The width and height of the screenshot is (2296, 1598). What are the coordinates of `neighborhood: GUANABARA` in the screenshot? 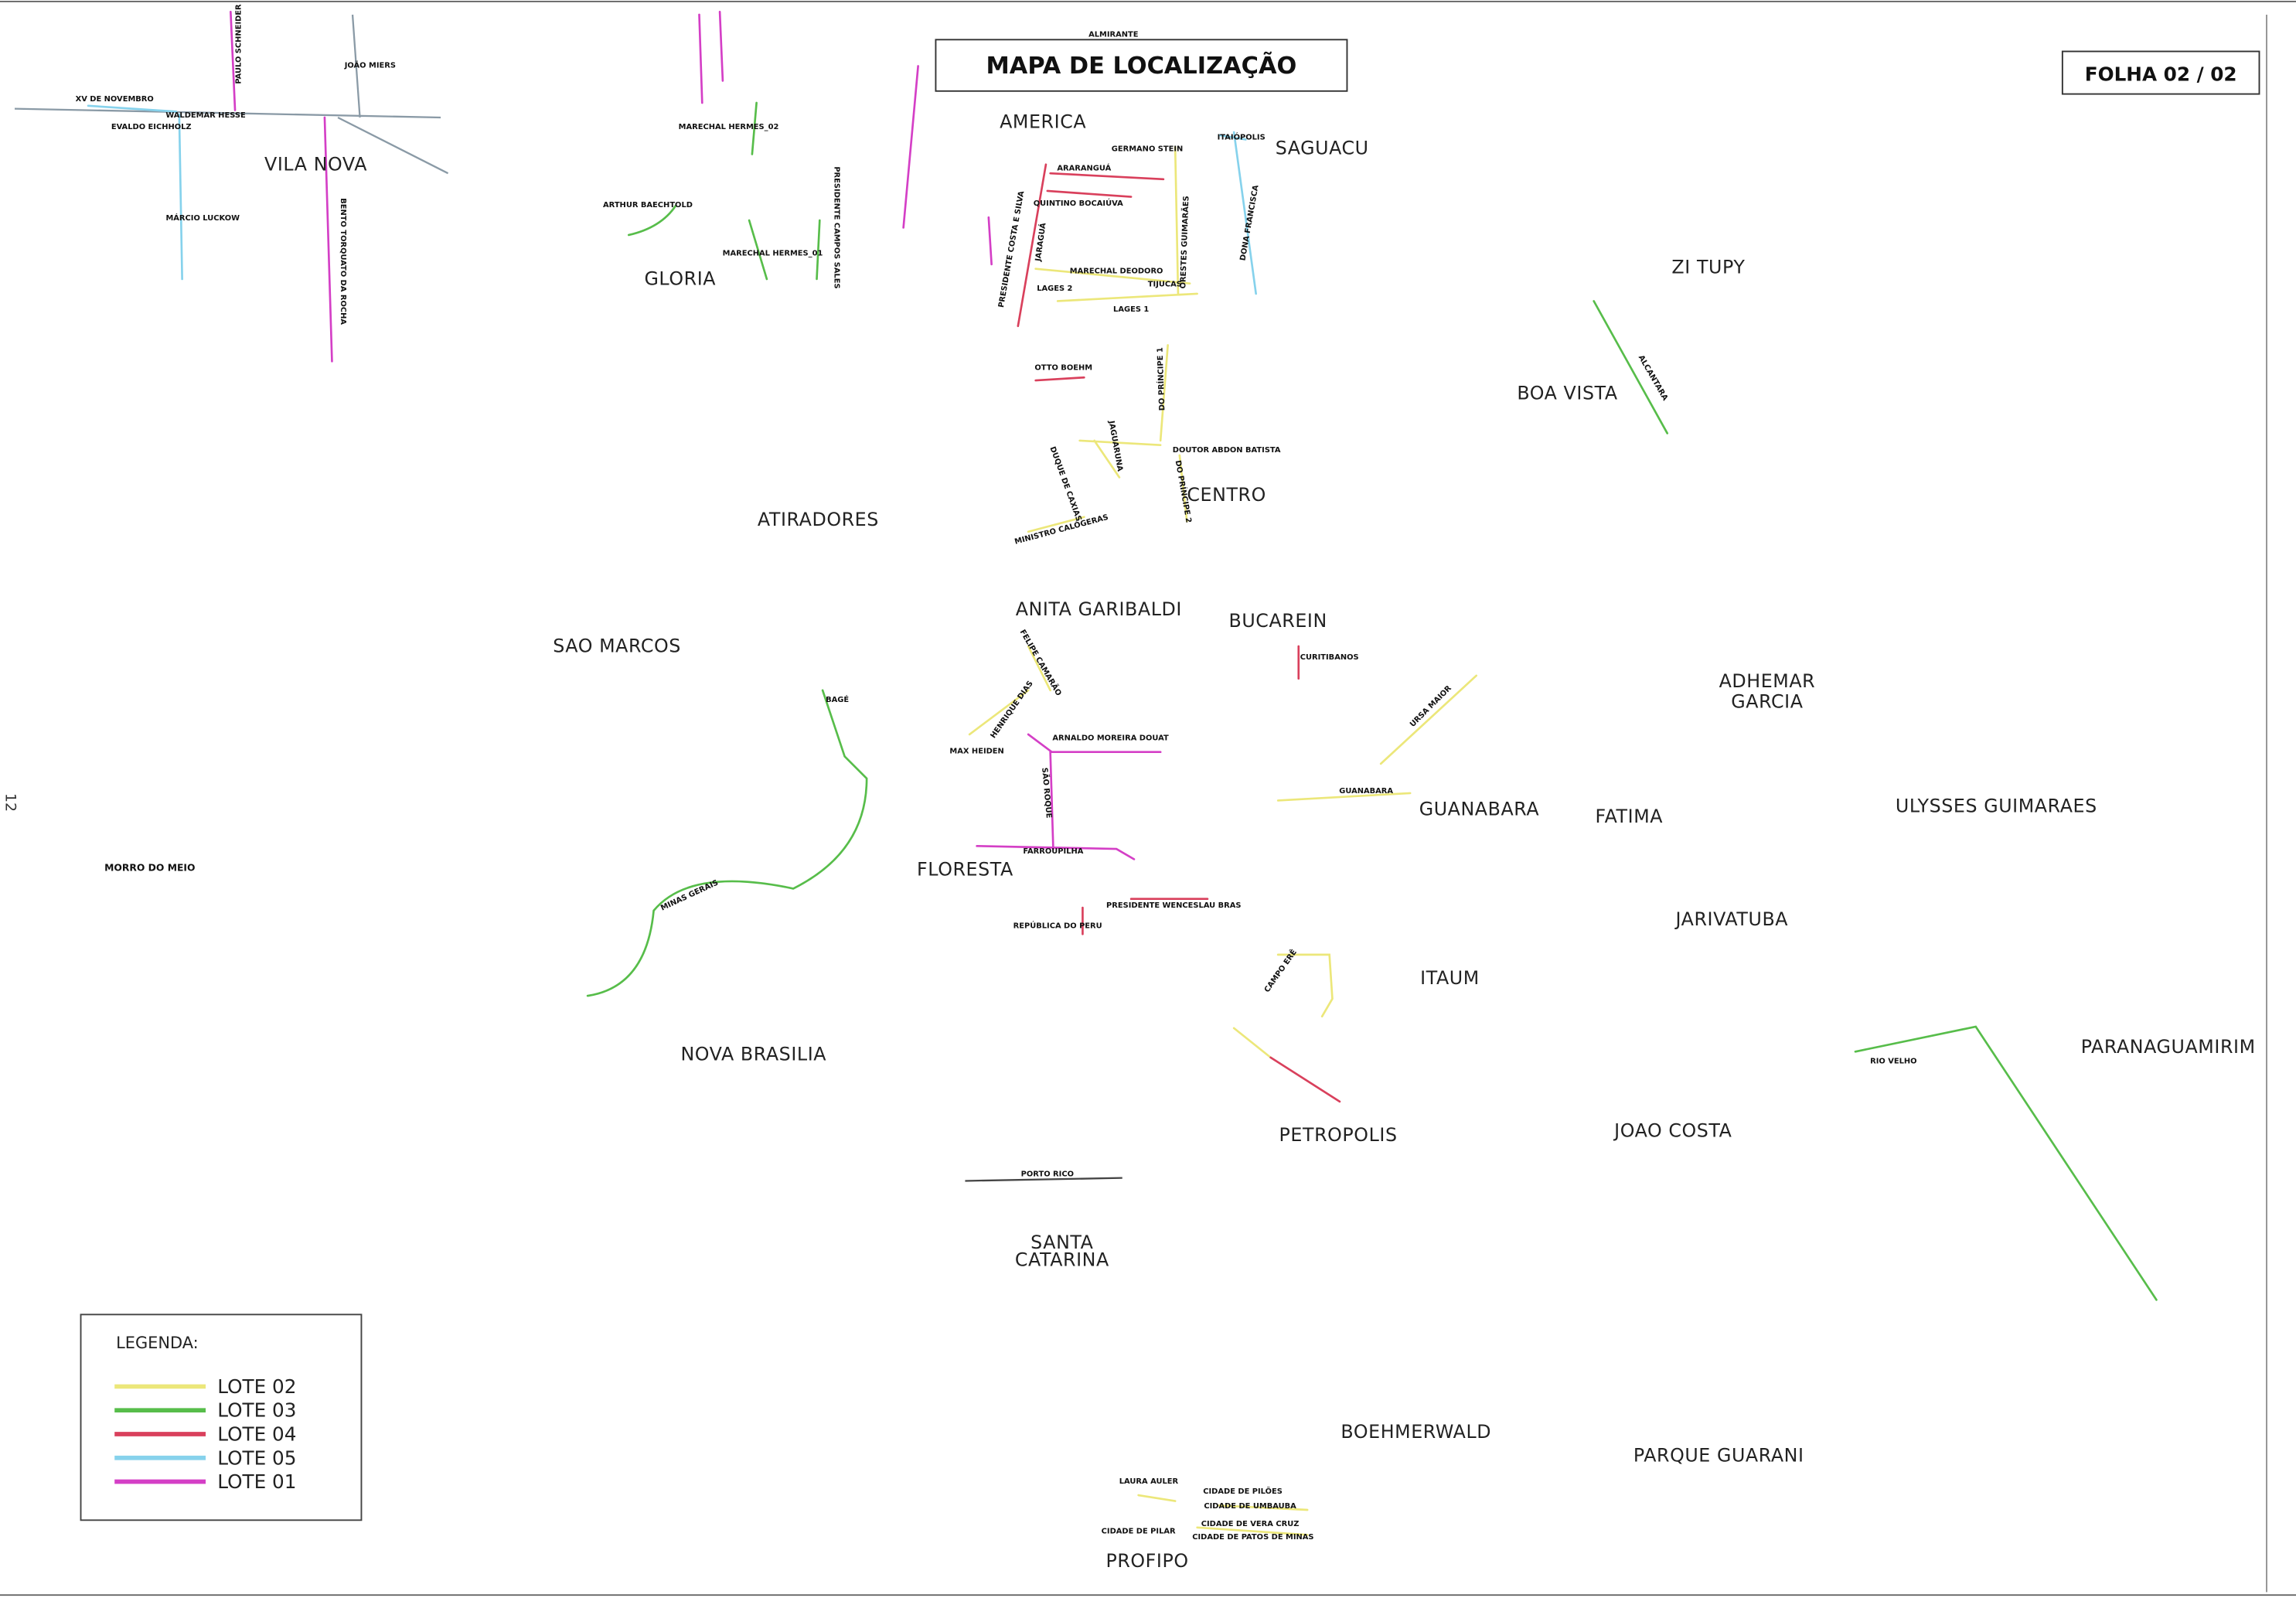 It's located at (1479, 809).